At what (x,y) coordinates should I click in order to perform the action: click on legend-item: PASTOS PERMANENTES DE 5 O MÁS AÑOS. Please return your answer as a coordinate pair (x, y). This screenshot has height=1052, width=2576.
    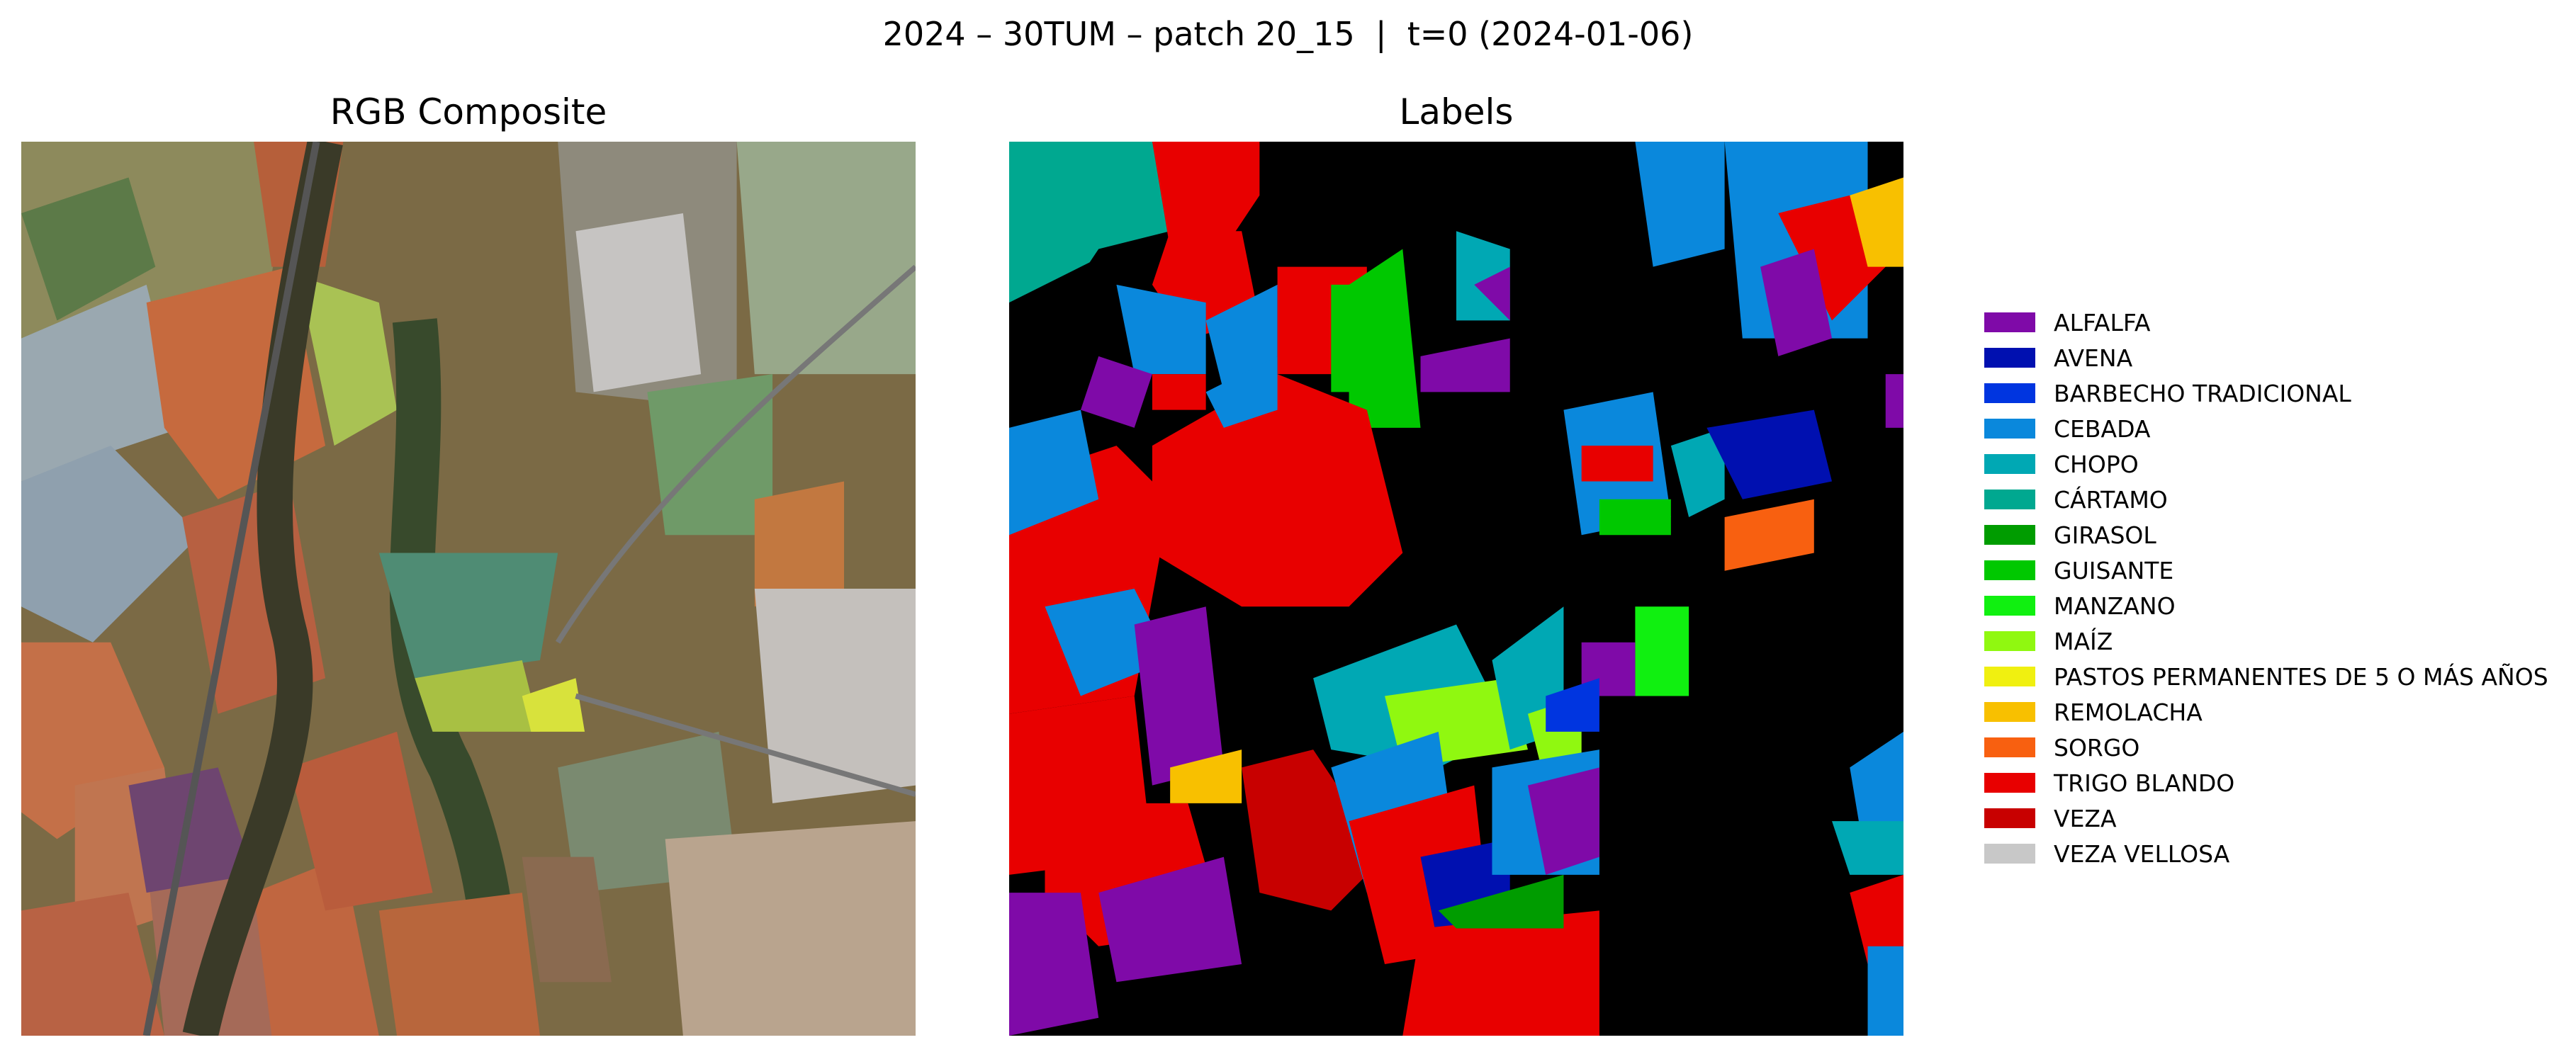
    Looking at the image, I should click on (2274, 676).